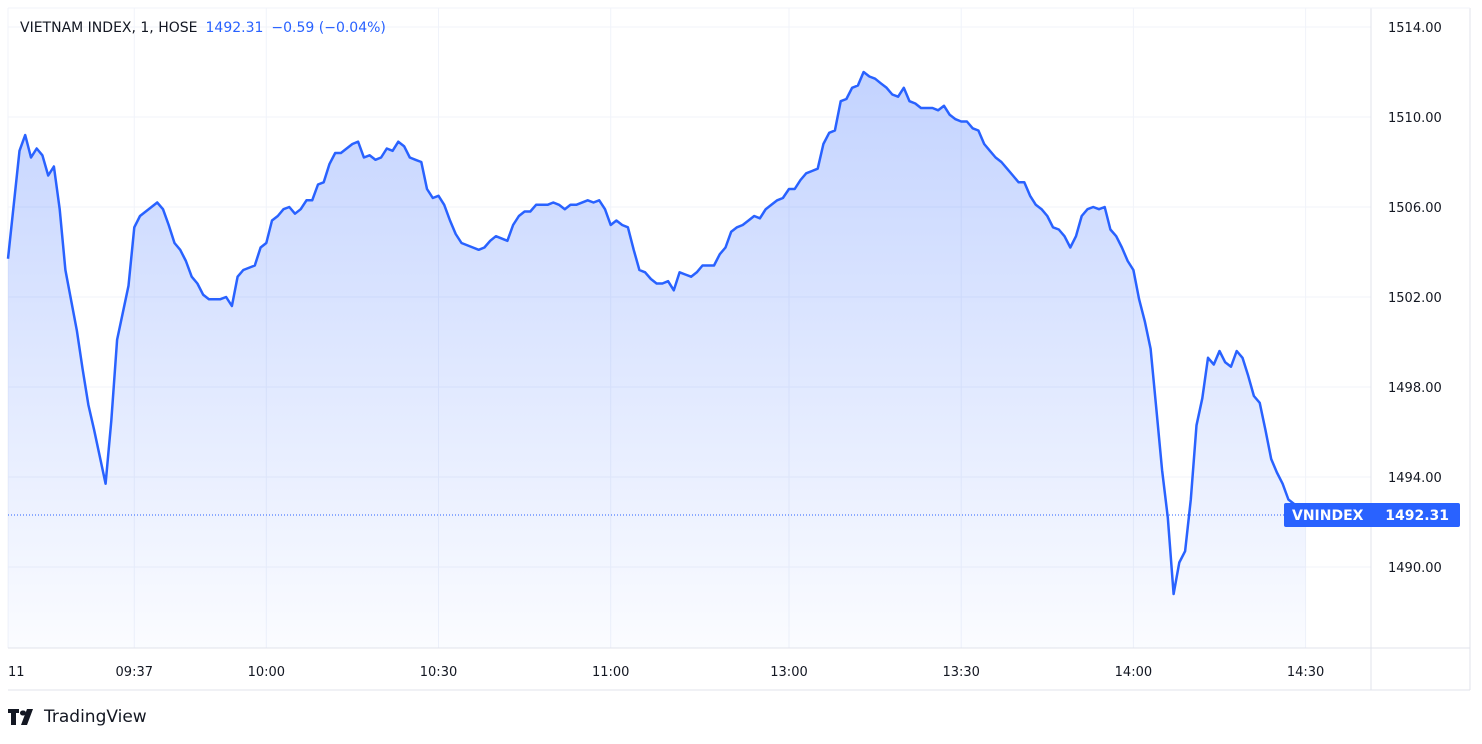  What do you see at coordinates (438, 672) in the screenshot?
I see `x-tick-label: 10:30` at bounding box center [438, 672].